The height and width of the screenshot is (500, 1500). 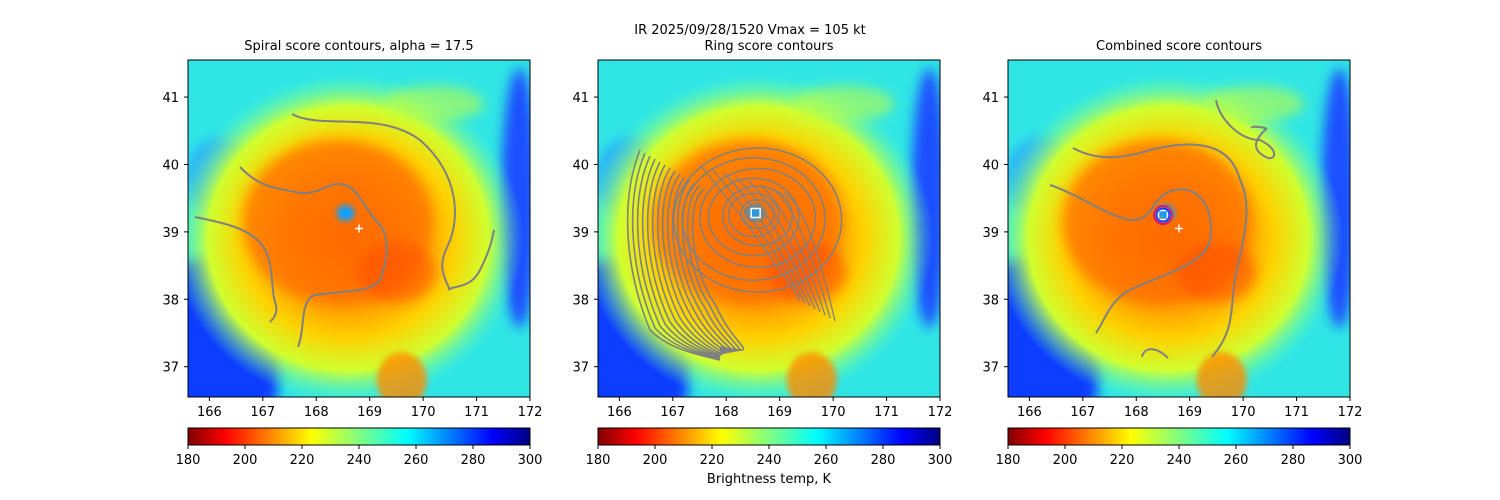 What do you see at coordinates (750, 30) in the screenshot?
I see `figure-suptitle: IR 2025/09/28/1520 Vmax = 105 kt` at bounding box center [750, 30].